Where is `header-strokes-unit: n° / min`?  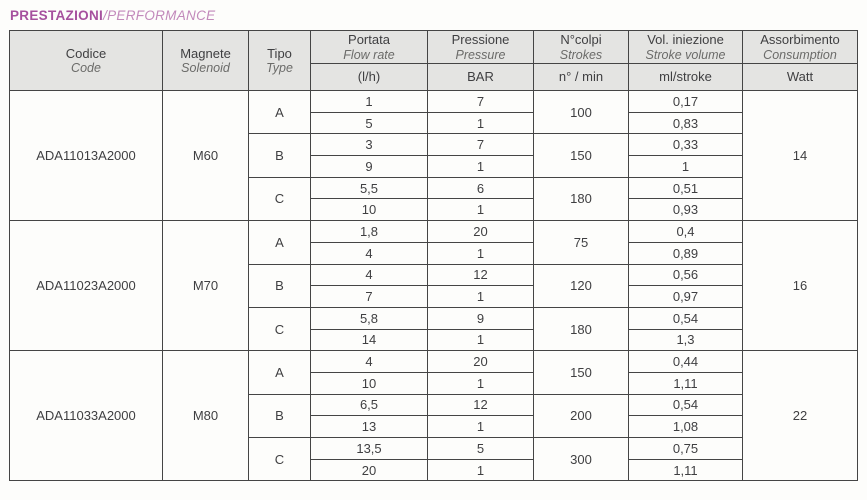
header-strokes-unit: n° / min is located at coordinates (581, 77).